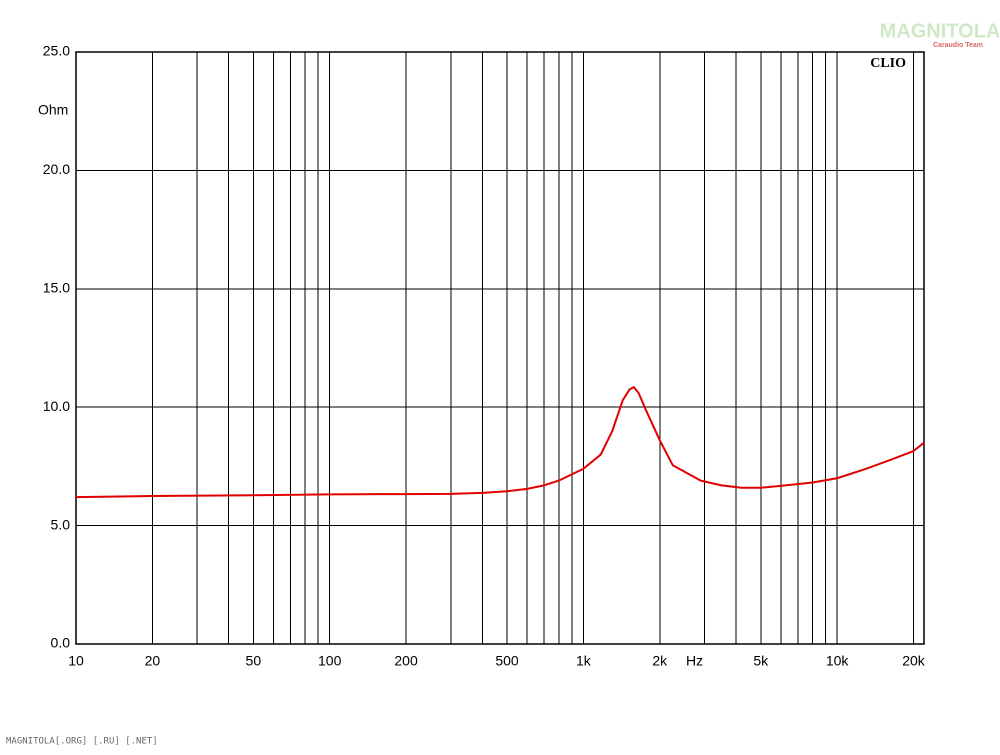 The height and width of the screenshot is (755, 1000). What do you see at coordinates (330, 661) in the screenshot?
I see `x-tick-label: 100` at bounding box center [330, 661].